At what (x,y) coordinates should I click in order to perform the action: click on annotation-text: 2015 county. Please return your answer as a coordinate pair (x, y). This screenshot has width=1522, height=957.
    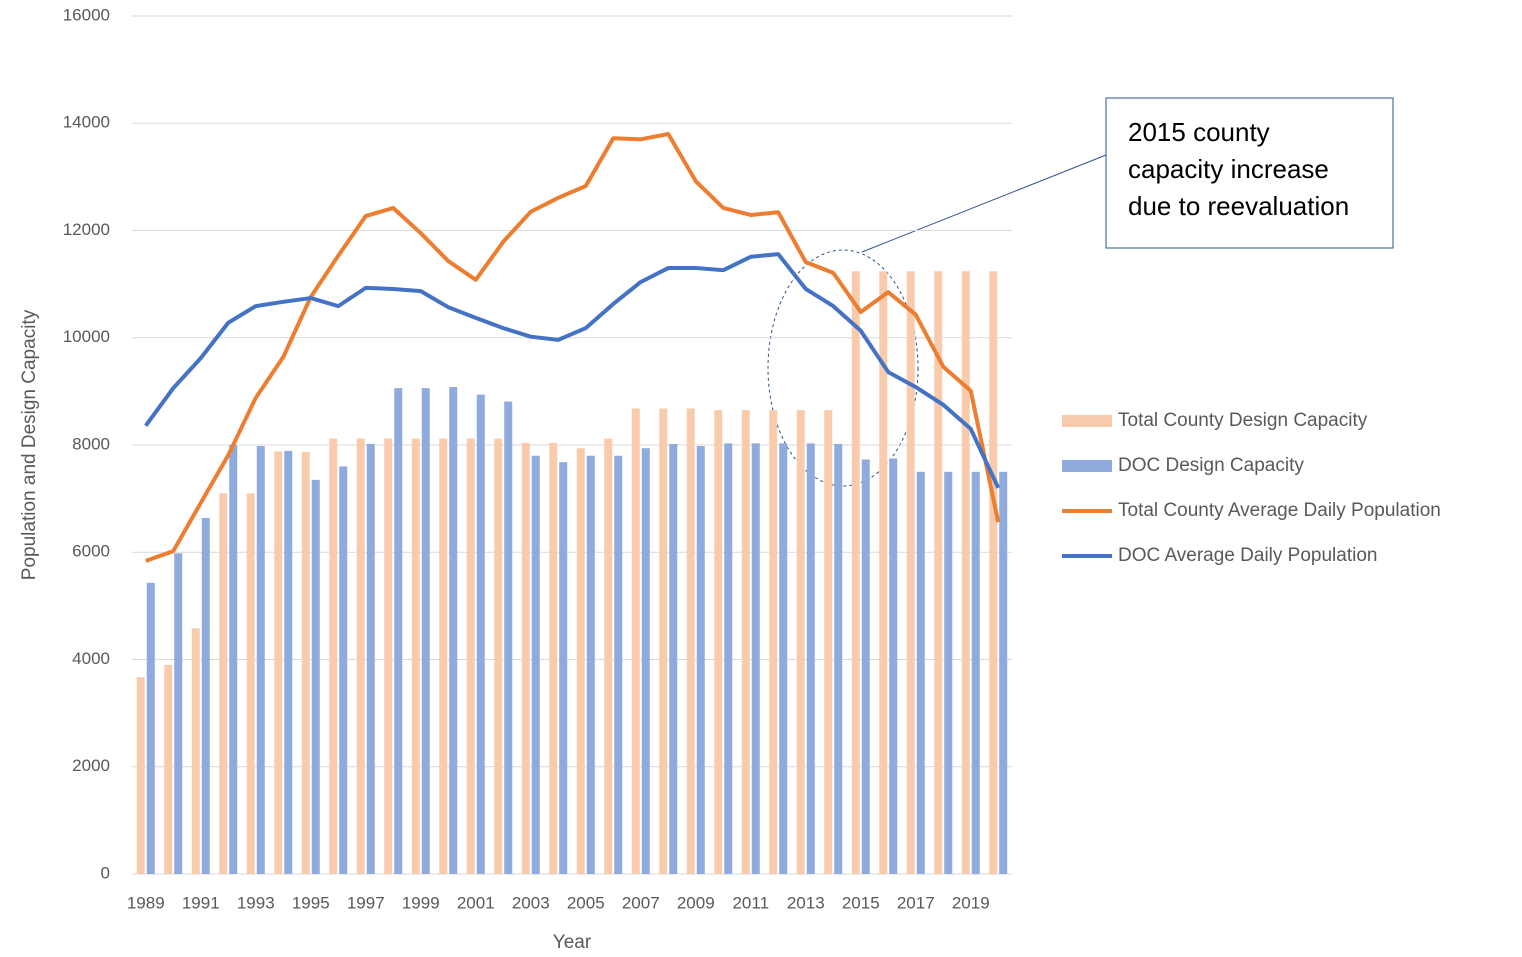
    Looking at the image, I should click on (1199, 132).